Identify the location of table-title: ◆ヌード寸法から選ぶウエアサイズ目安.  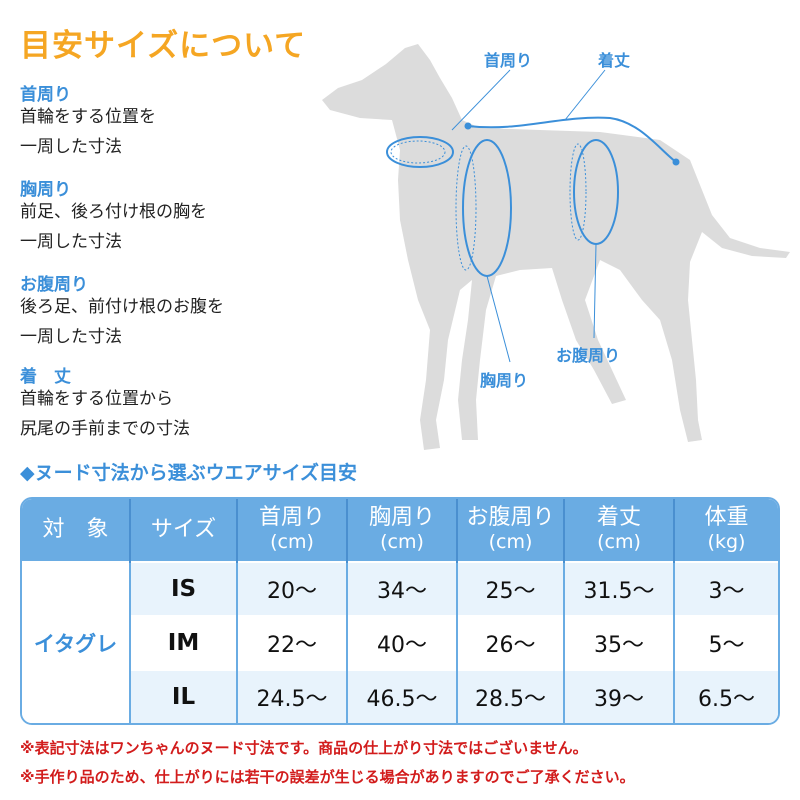
(189, 473).